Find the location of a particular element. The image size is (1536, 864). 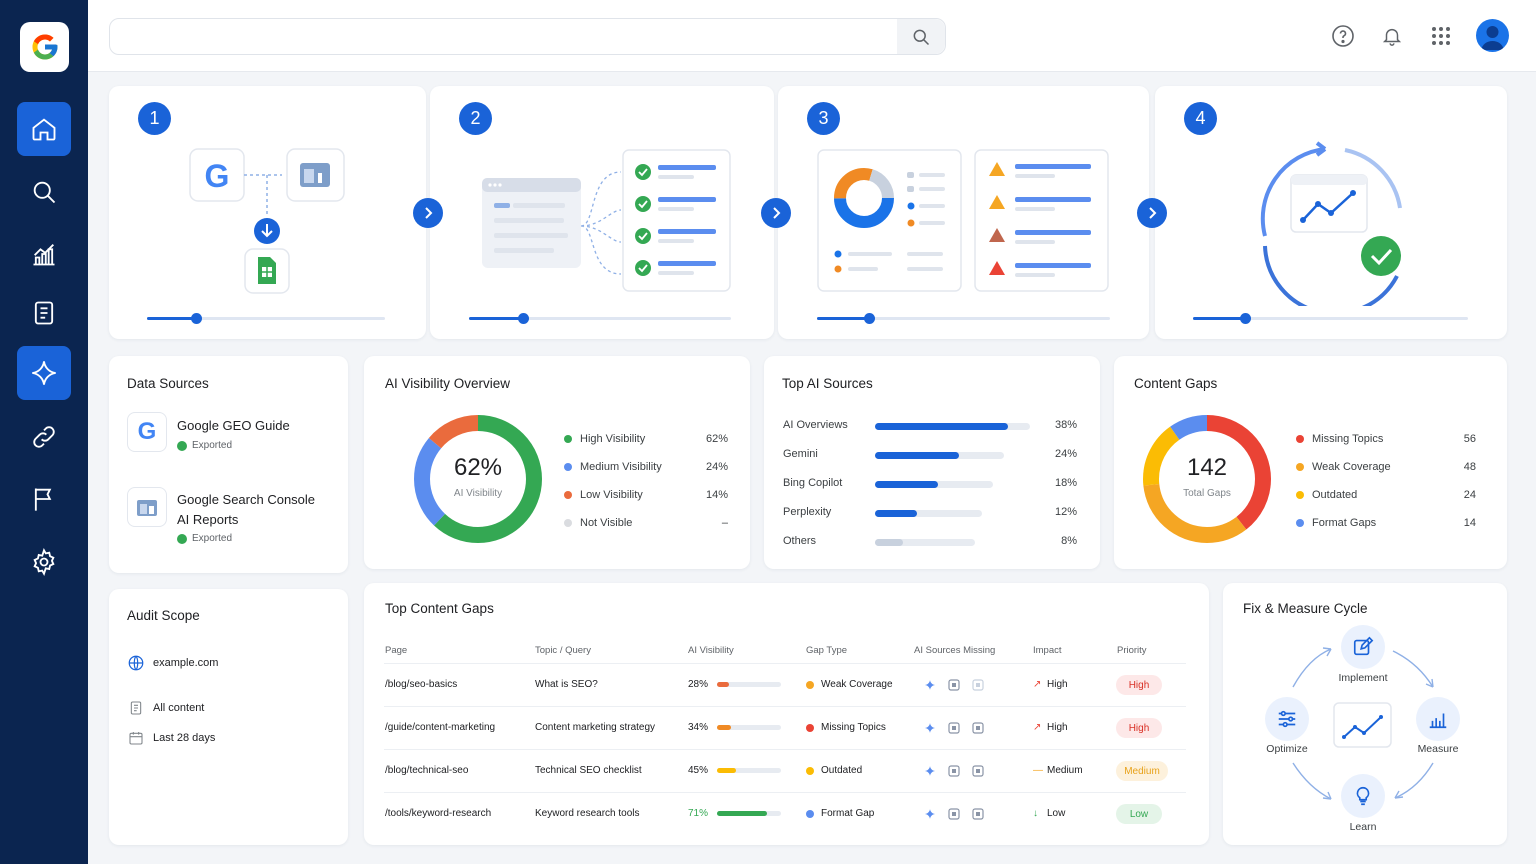

legend-item: Format Gaps is located at coordinates (1336, 523).